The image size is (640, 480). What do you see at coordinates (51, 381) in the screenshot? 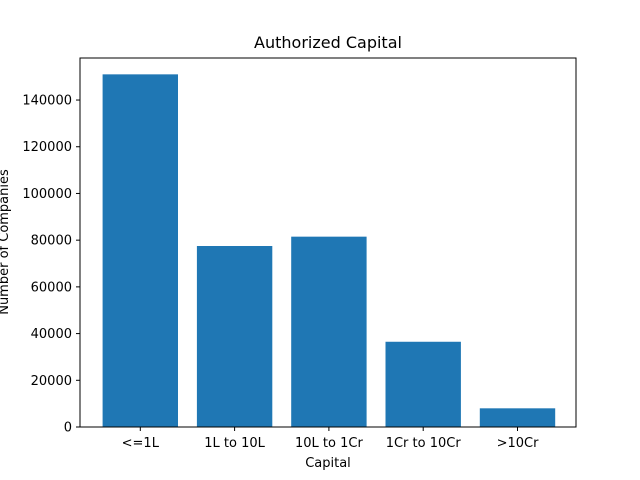
I see `y-tick-label: 20000` at bounding box center [51, 381].